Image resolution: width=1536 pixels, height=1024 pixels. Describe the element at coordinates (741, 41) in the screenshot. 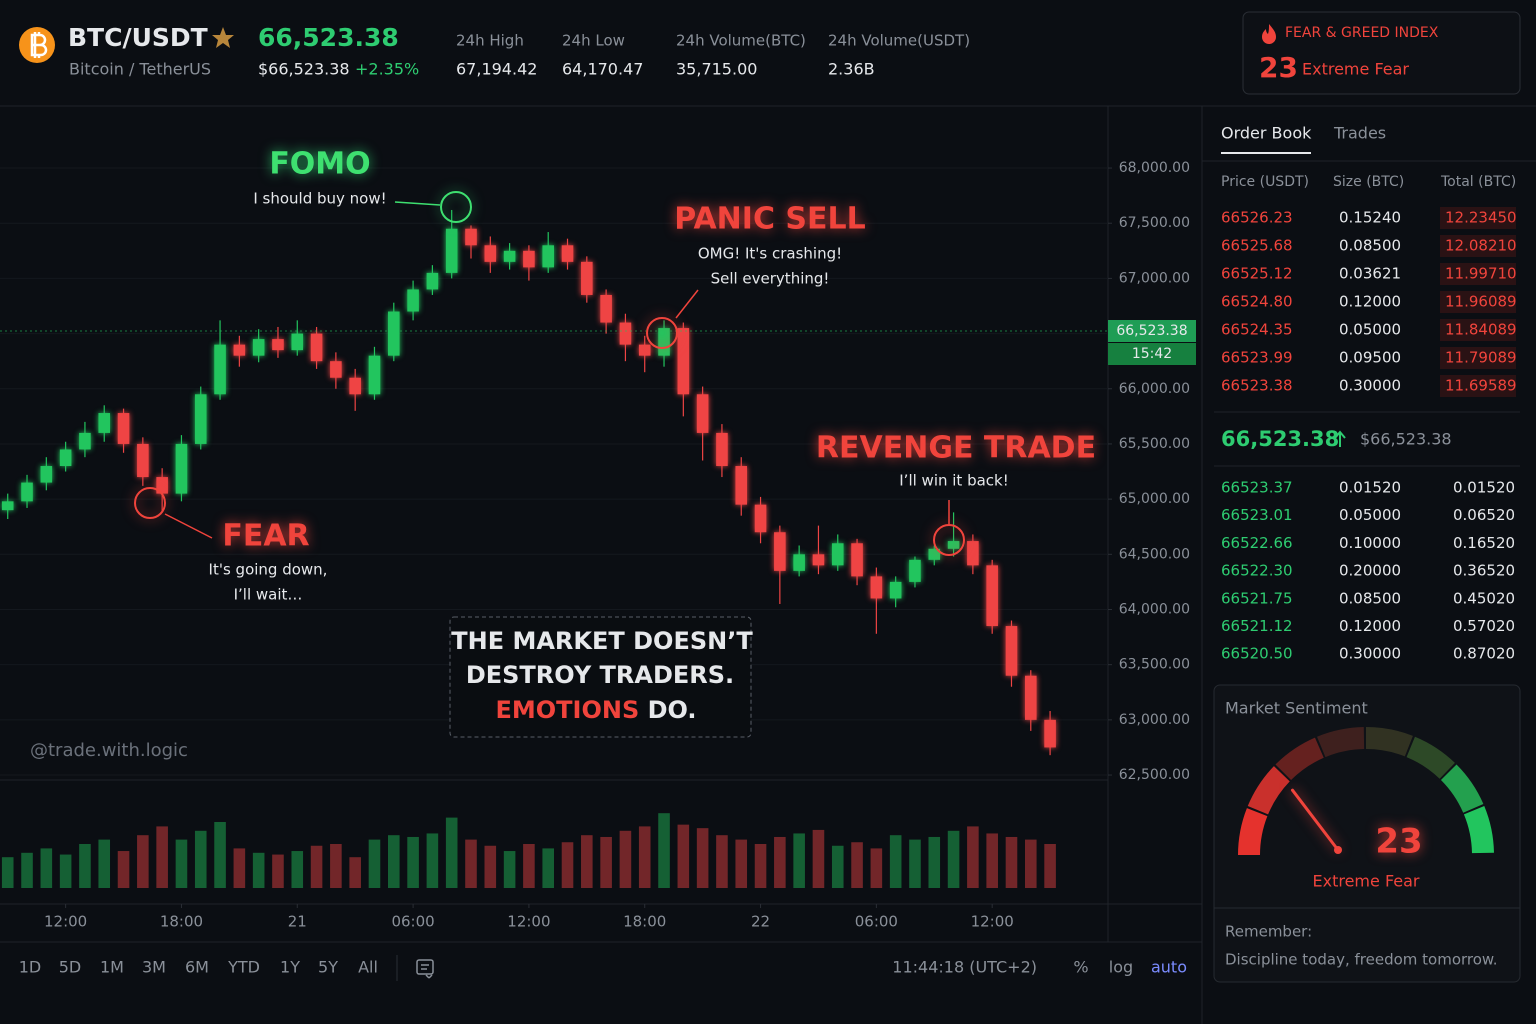

I see `stat-label: 24h Volume(BTC)` at that location.